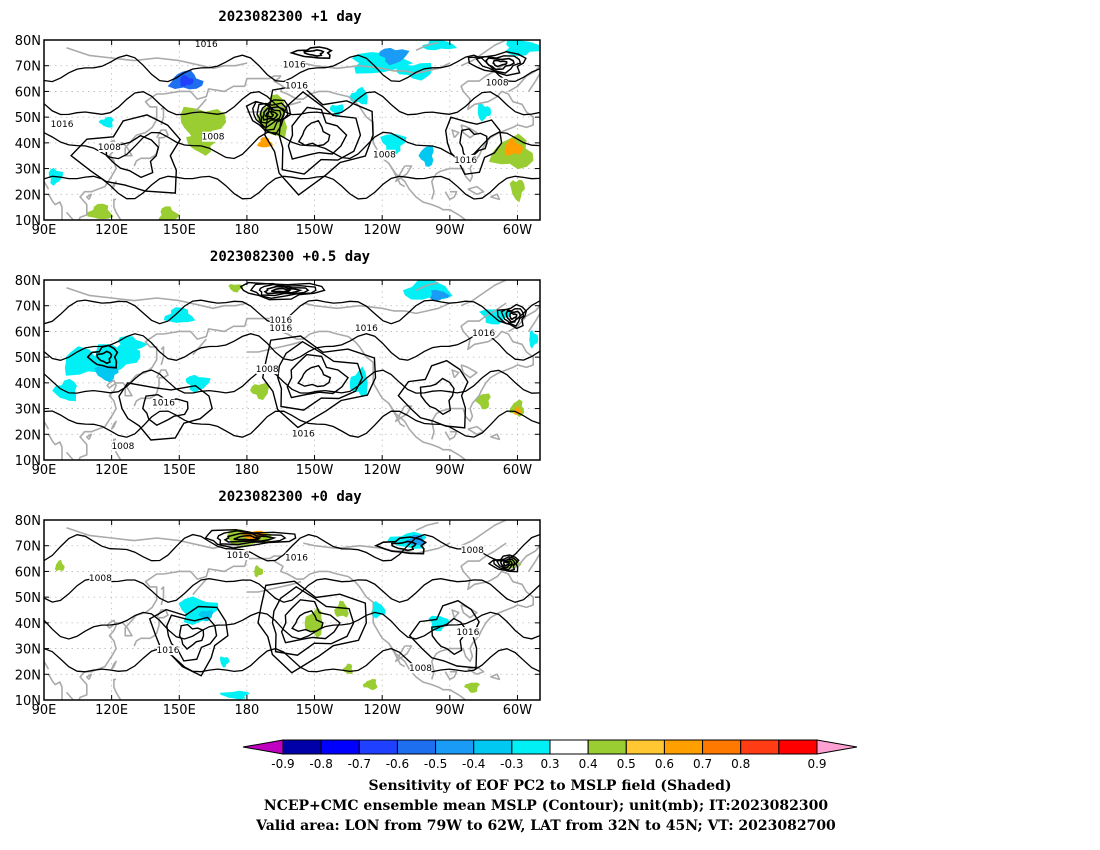 This screenshot has width=1100, height=850. What do you see at coordinates (28, 195) in the screenshot?
I see `lat-tick-label: 20N` at bounding box center [28, 195].